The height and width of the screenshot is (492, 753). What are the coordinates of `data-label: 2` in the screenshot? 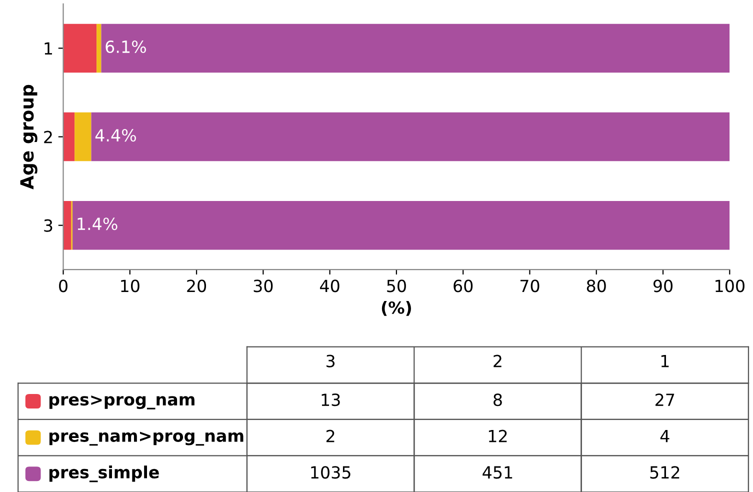 It's located at (330, 436).